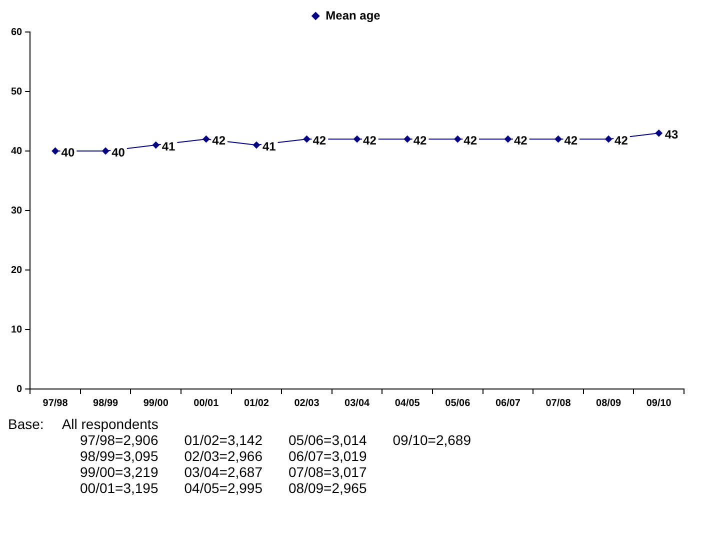  I want to click on text: 07/08=3,017, so click(327, 472).